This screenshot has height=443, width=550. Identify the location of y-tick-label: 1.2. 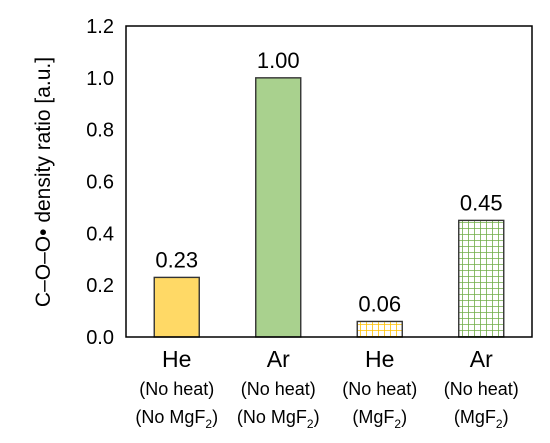
(100, 27).